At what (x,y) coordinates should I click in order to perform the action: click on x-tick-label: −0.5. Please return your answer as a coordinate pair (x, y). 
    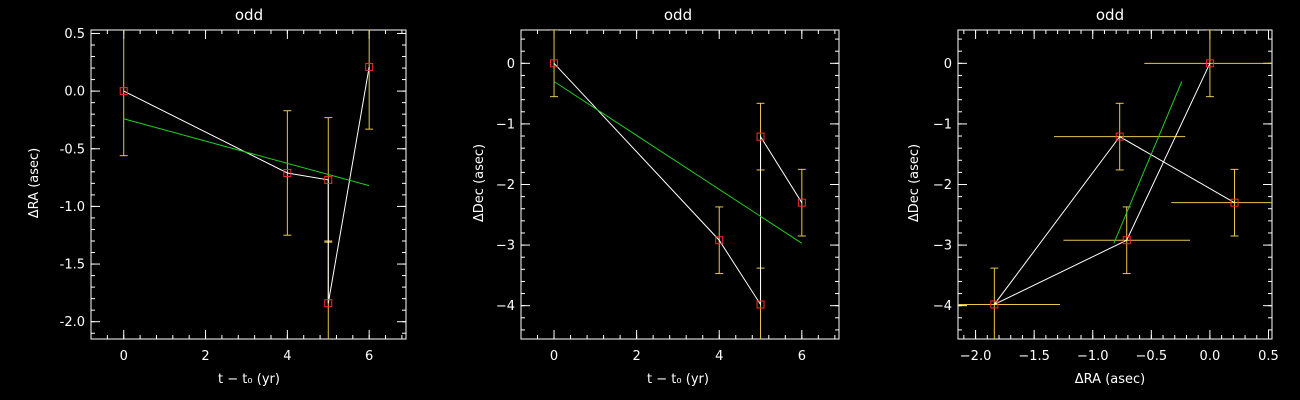
    Looking at the image, I should click on (1152, 356).